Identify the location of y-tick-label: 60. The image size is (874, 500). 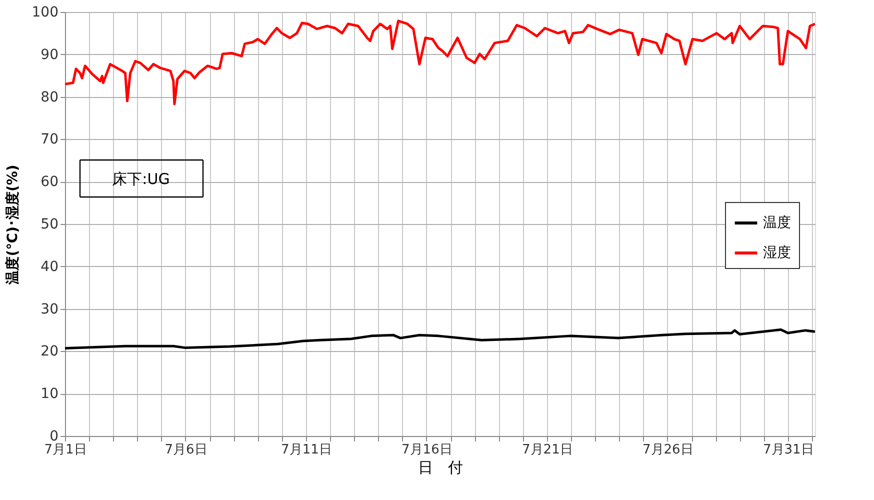
(49, 182).